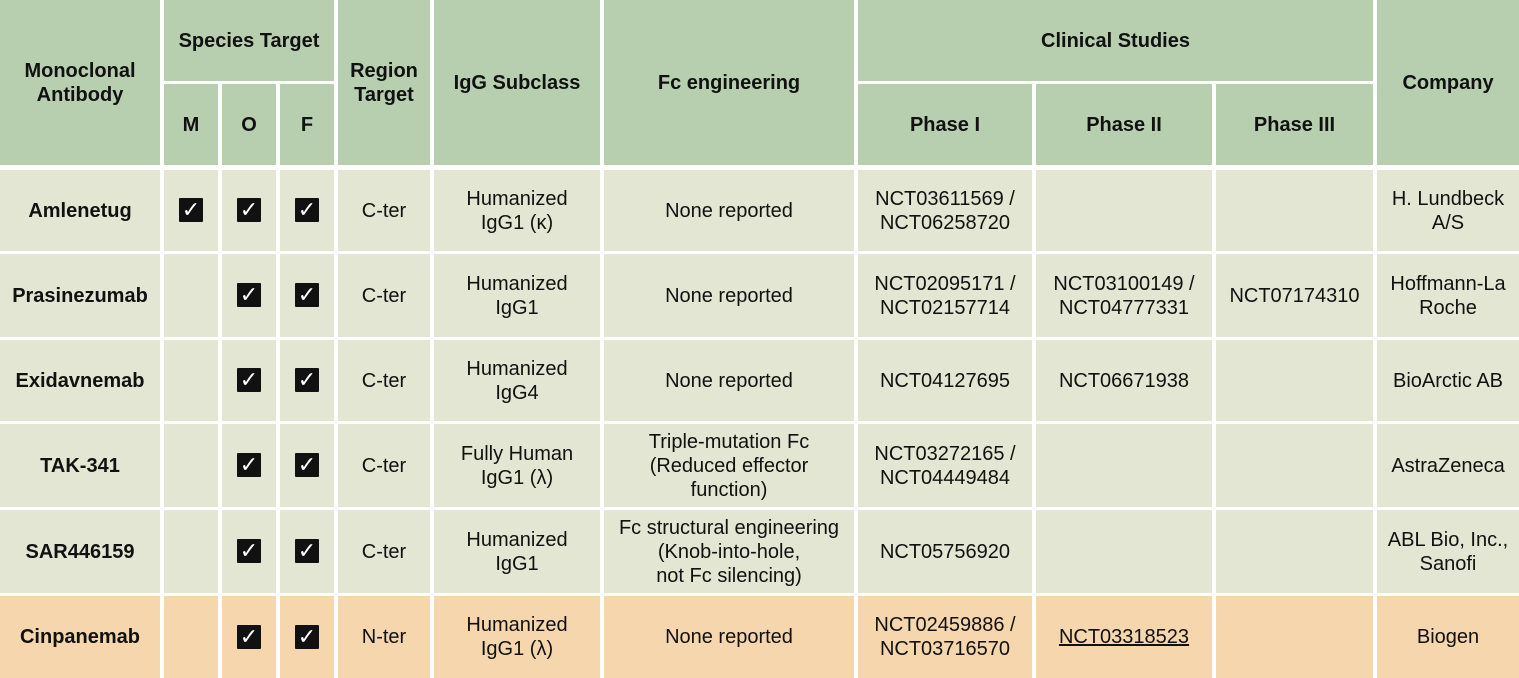  What do you see at coordinates (1126, 382) in the screenshot?
I see `phase2-cell: NCT06671938` at bounding box center [1126, 382].